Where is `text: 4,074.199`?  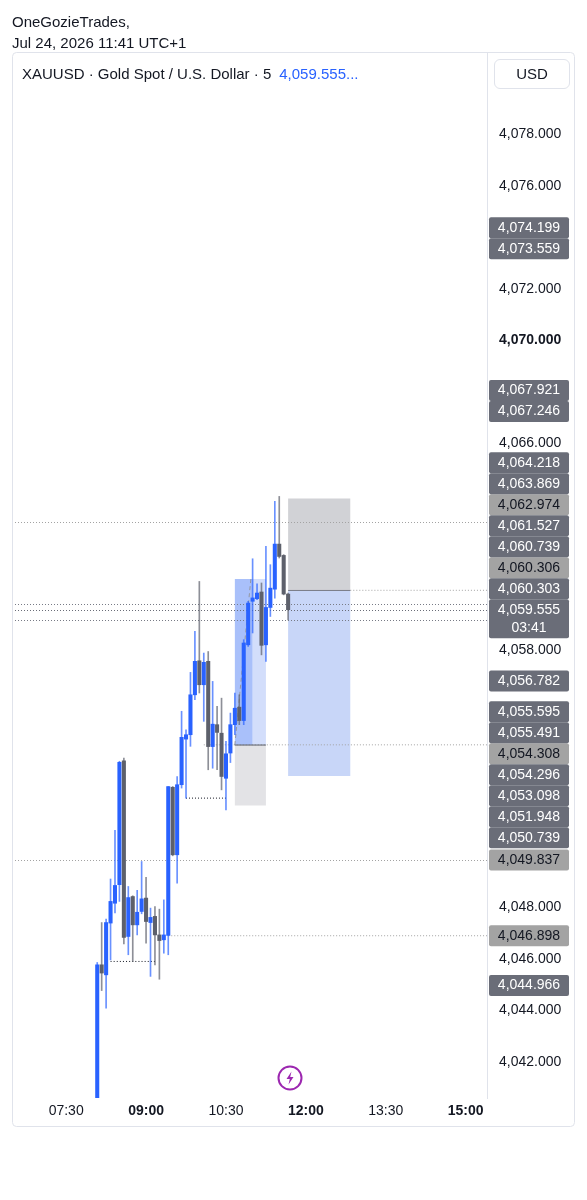
text: 4,074.199 is located at coordinates (529, 226).